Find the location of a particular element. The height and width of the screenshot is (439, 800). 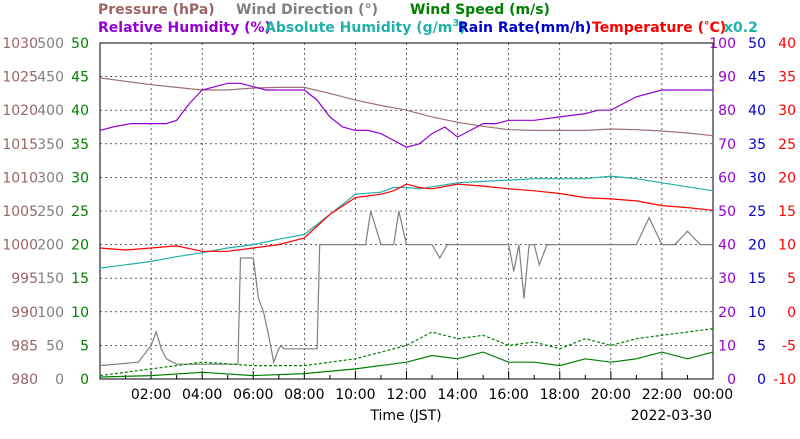

y-tick-label-wind-direction: 500 is located at coordinates (50, 44).